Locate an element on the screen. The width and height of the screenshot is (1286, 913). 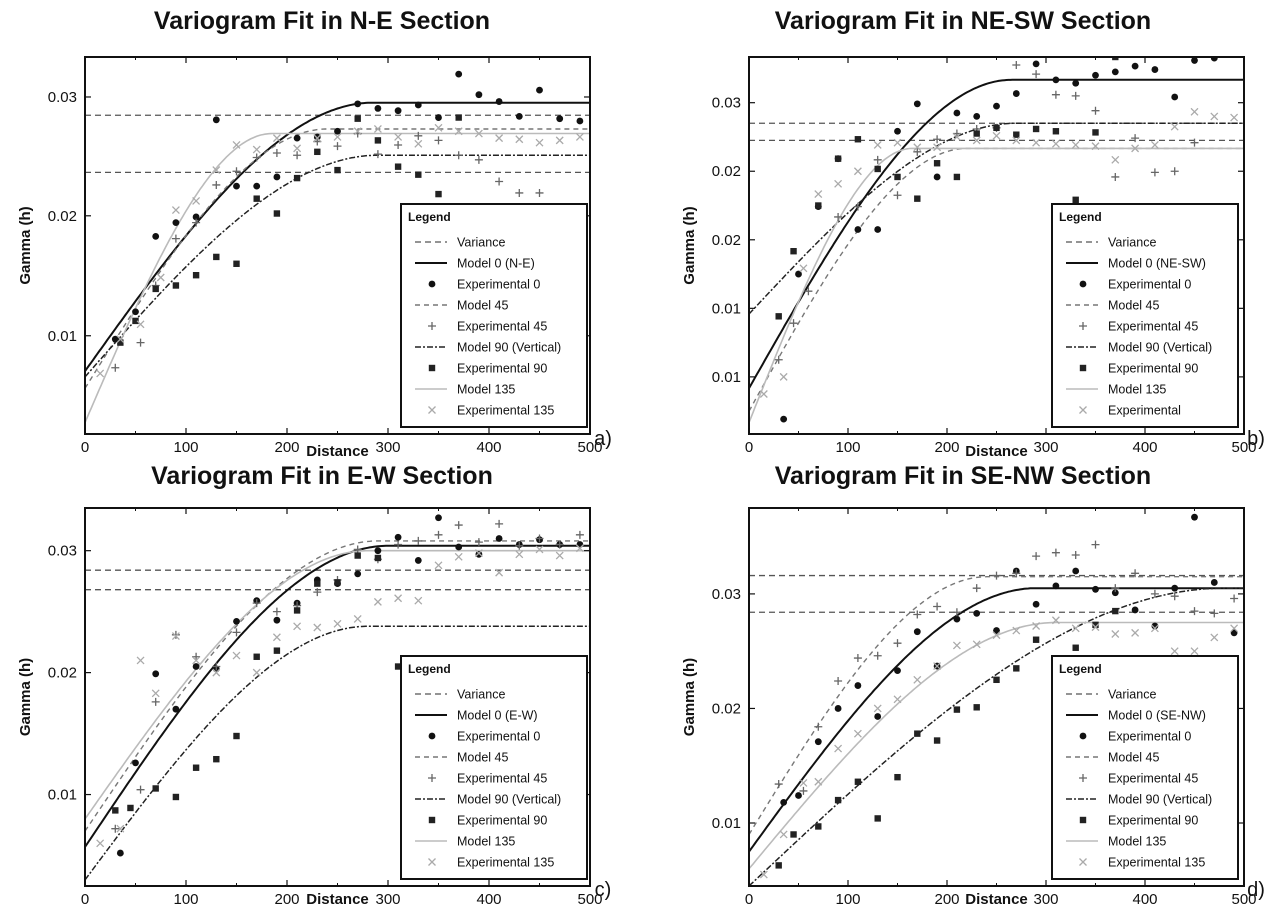
chart-title: Variogram Fit in SE-NW Section is located at coordinates (963, 476).